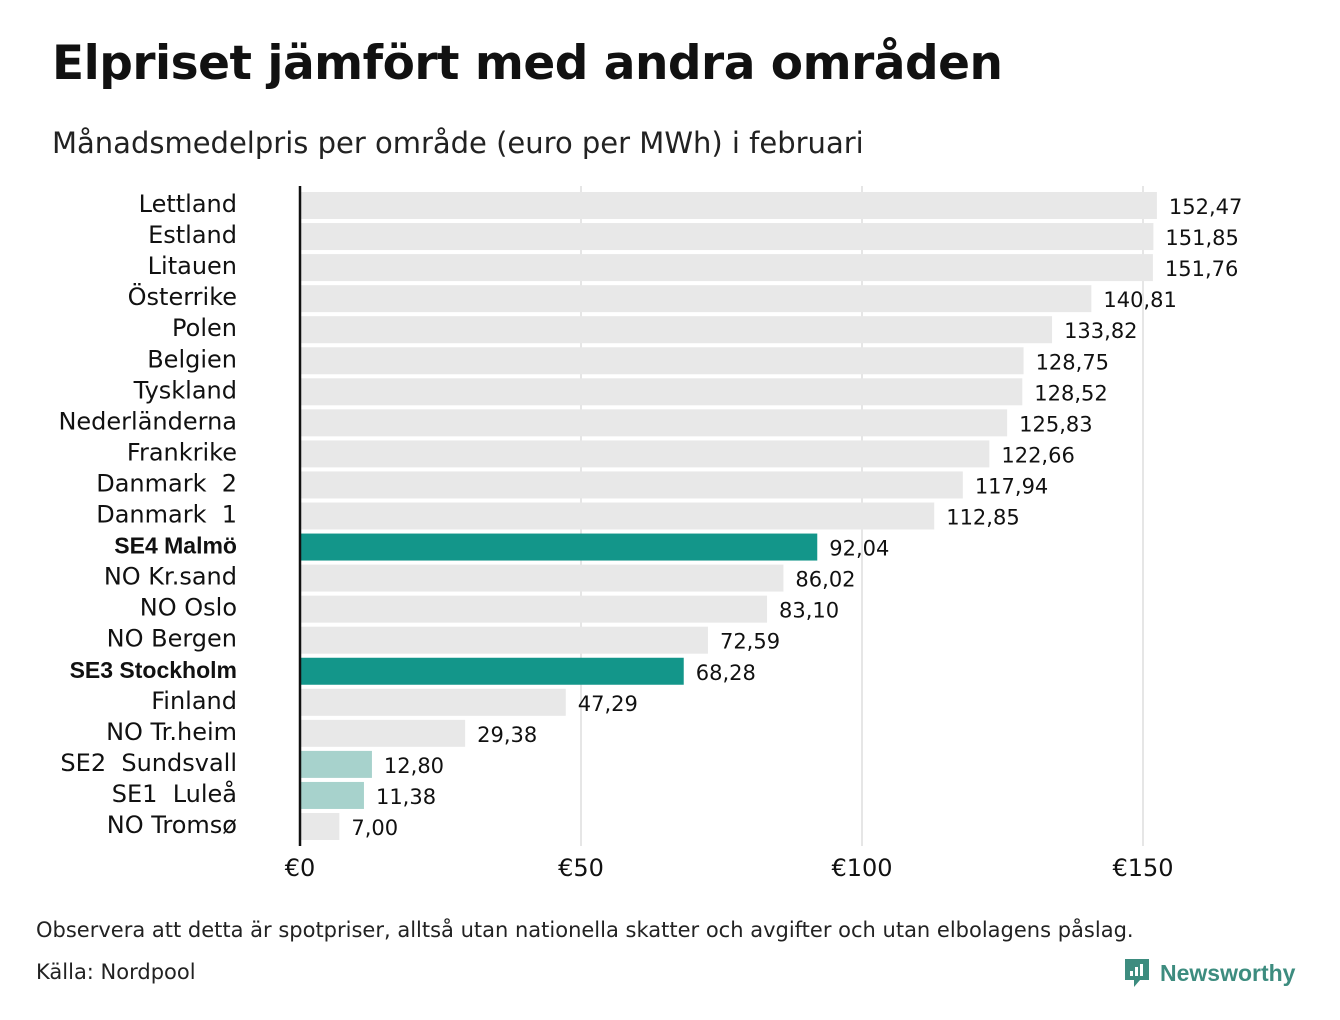 The image size is (1340, 1020). What do you see at coordinates (1055, 424) in the screenshot?
I see `value-label: 125,83` at bounding box center [1055, 424].